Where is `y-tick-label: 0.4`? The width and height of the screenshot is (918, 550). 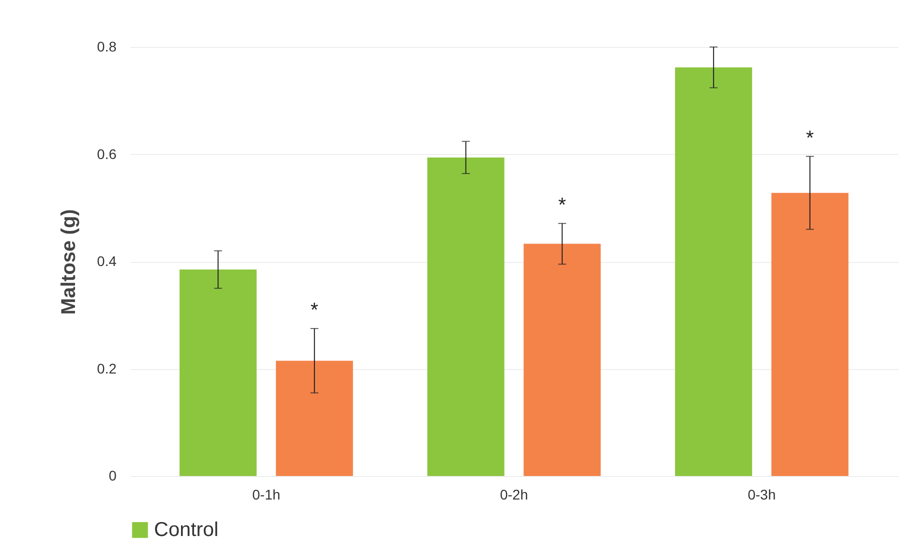 y-tick-label: 0.4 is located at coordinates (107, 261).